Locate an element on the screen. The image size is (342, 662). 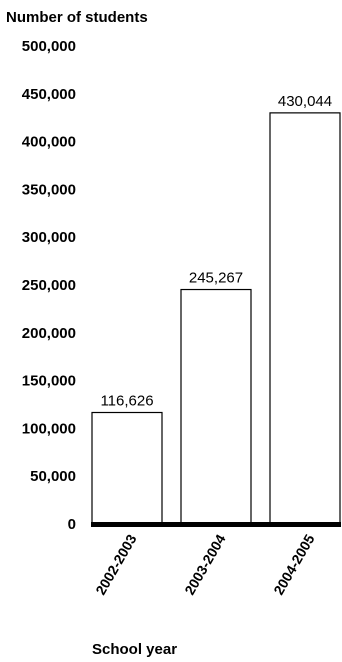
category-label: 2002-2003 is located at coordinates (115, 564).